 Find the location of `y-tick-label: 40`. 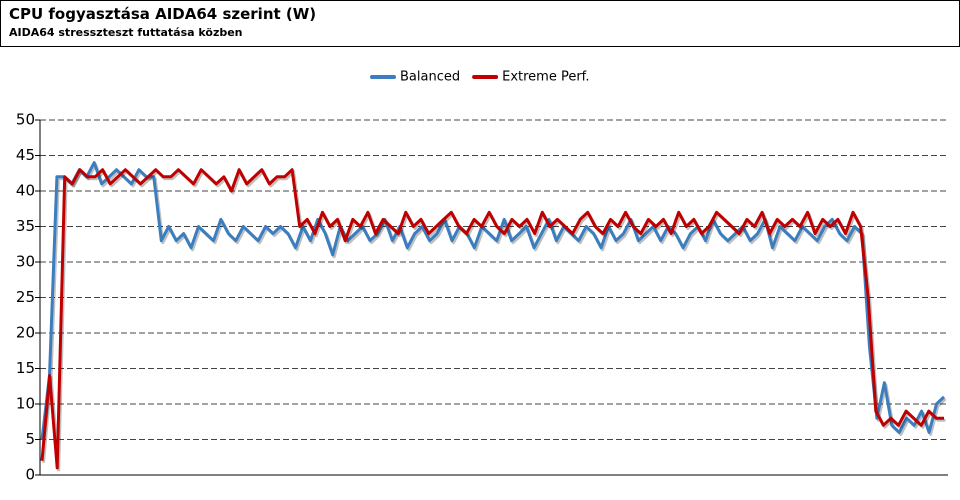

y-tick-label: 40 is located at coordinates (25, 191).